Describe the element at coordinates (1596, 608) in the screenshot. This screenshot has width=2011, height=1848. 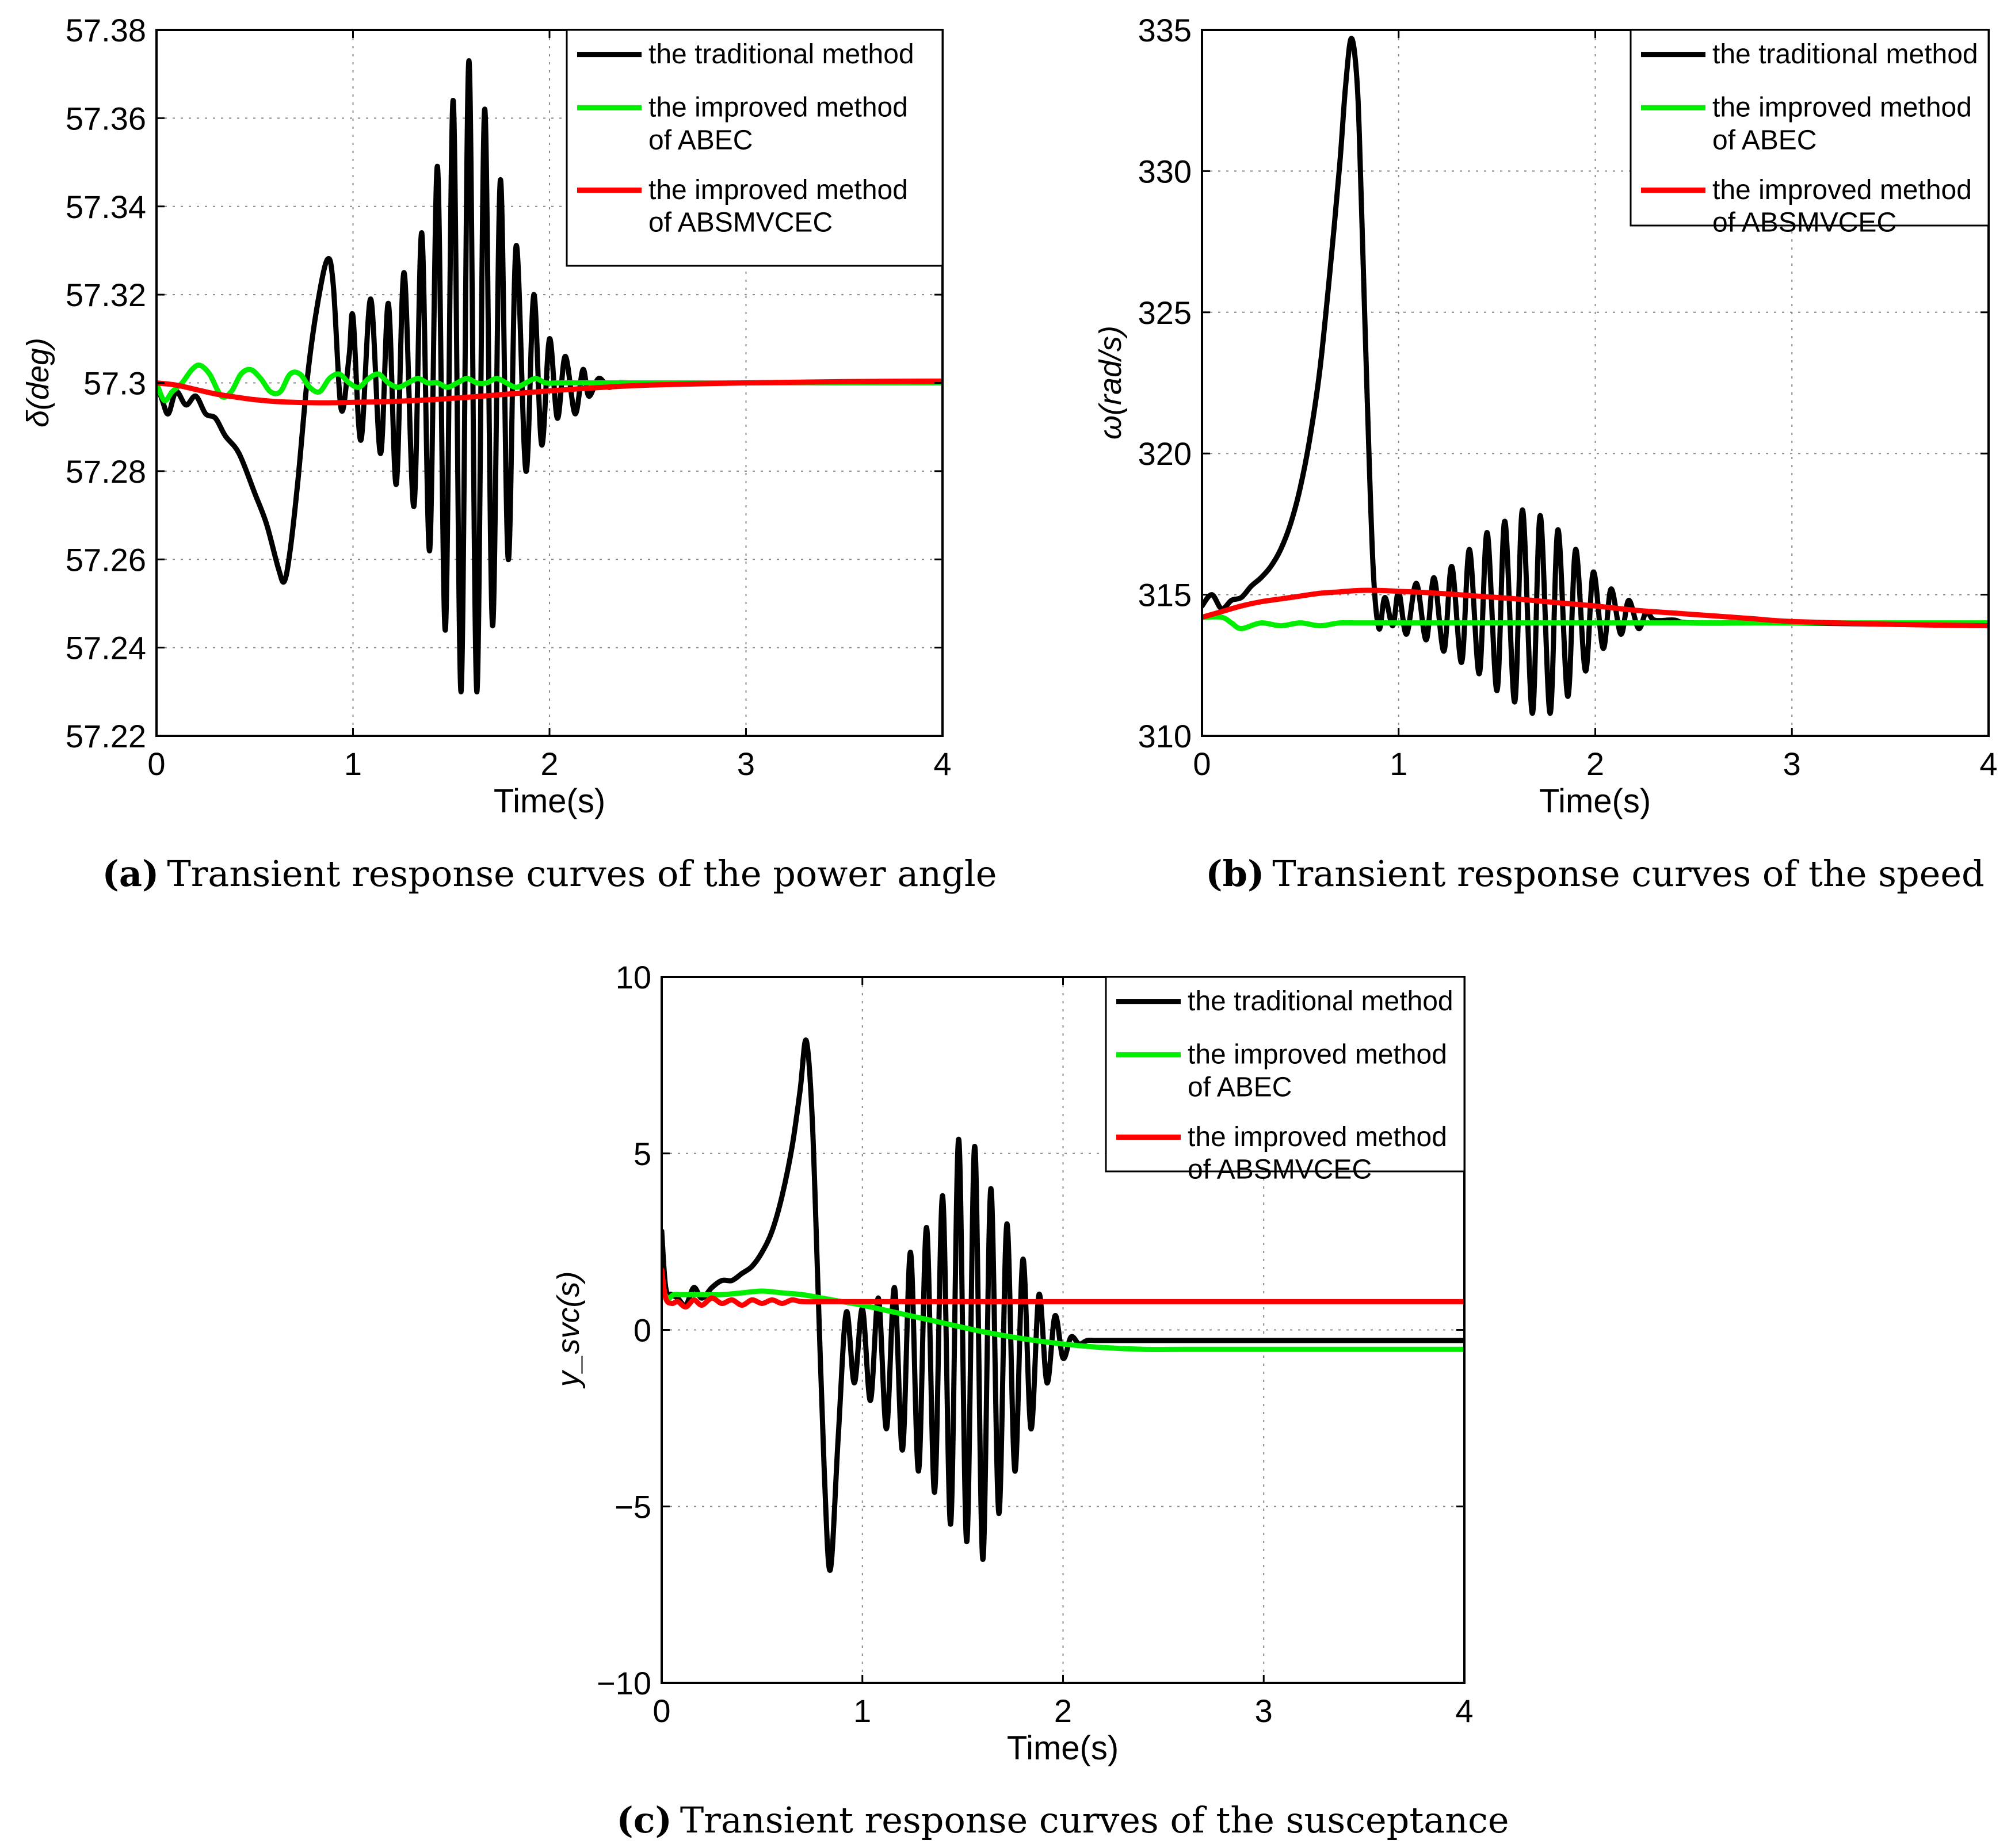
I see `series-line-b-absmvcec` at that location.